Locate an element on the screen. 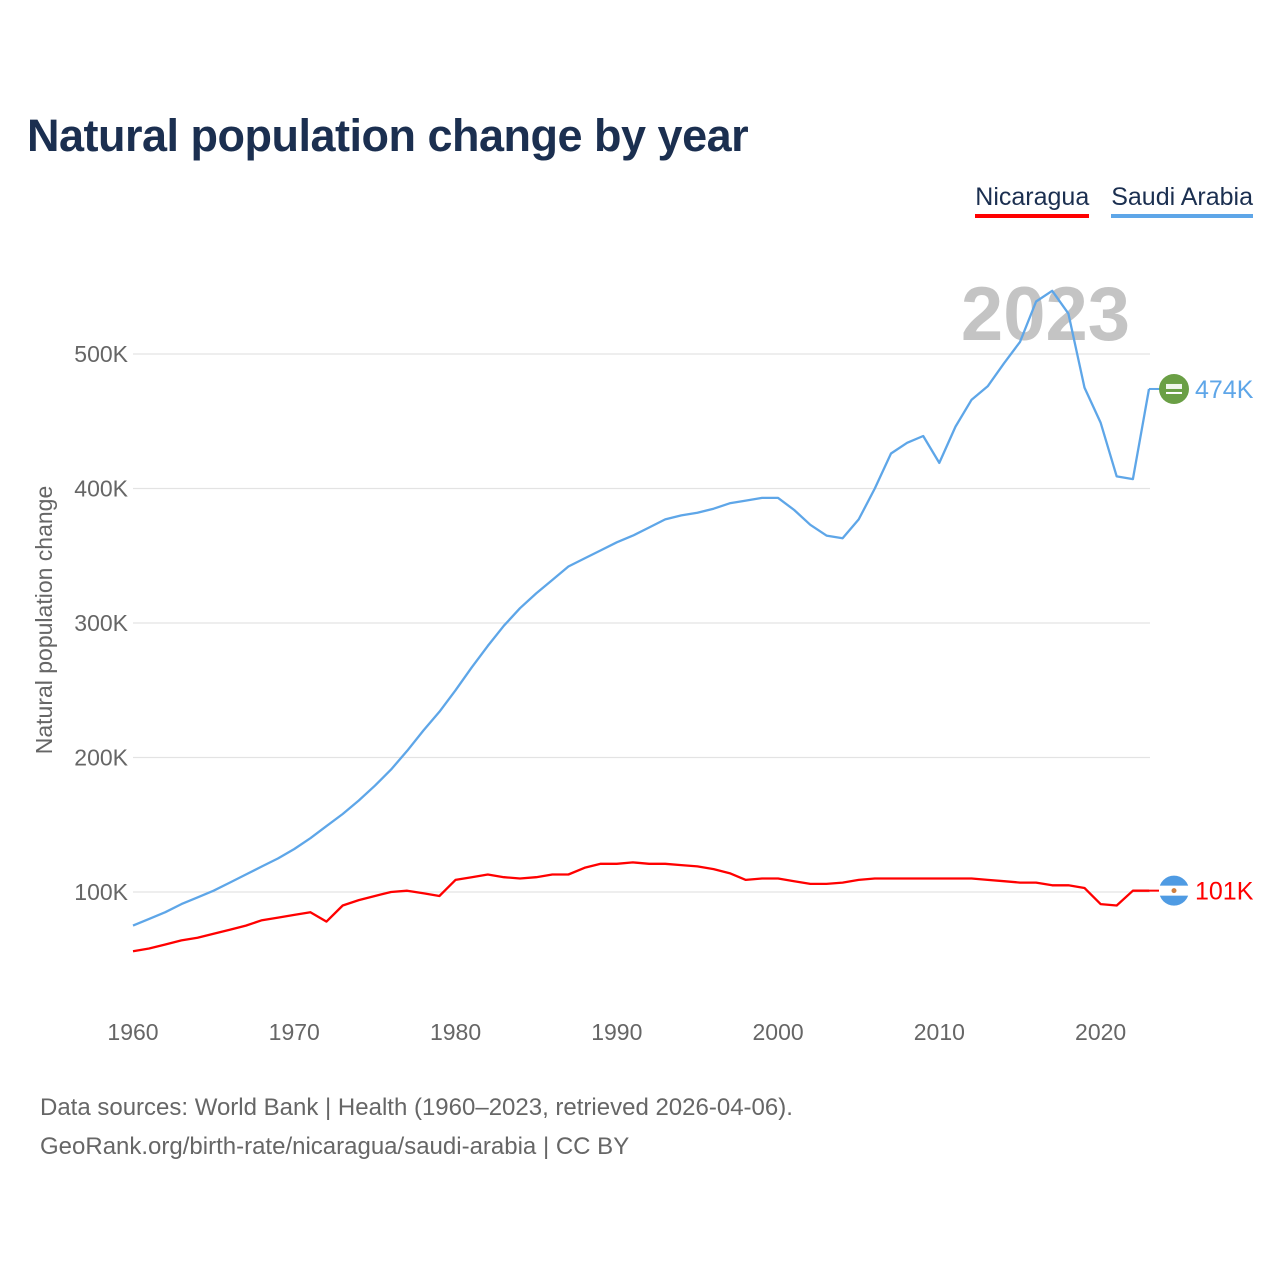 This screenshot has width=1280, height=1280. end-value-label: 101K is located at coordinates (1224, 892).